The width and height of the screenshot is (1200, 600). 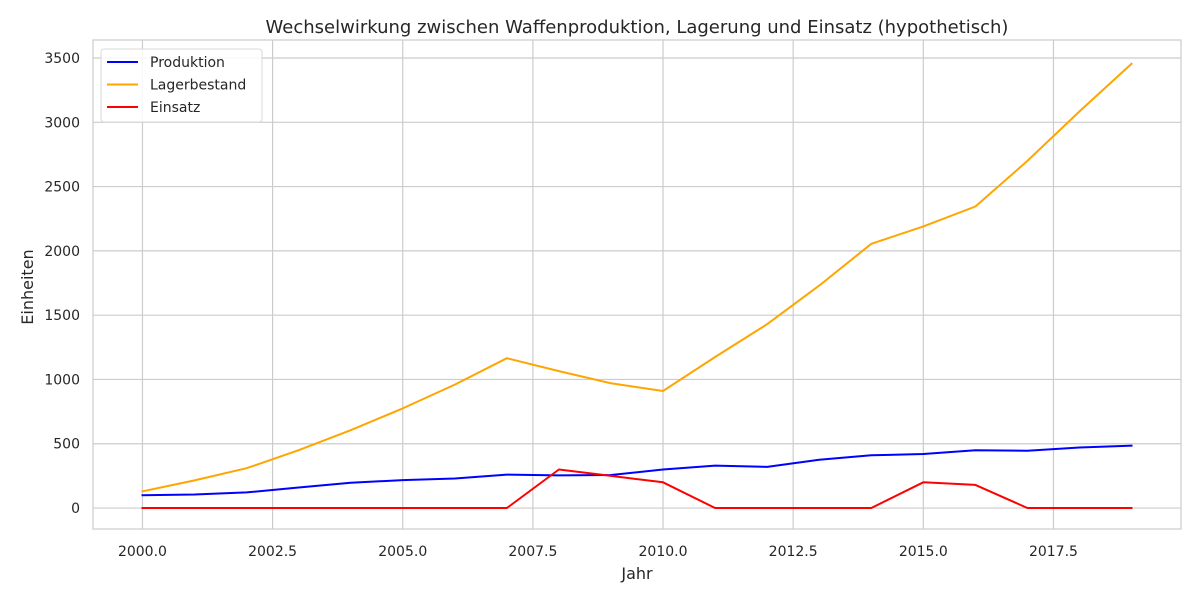 I want to click on x-tick-label: 2015.0, so click(x=923, y=552).